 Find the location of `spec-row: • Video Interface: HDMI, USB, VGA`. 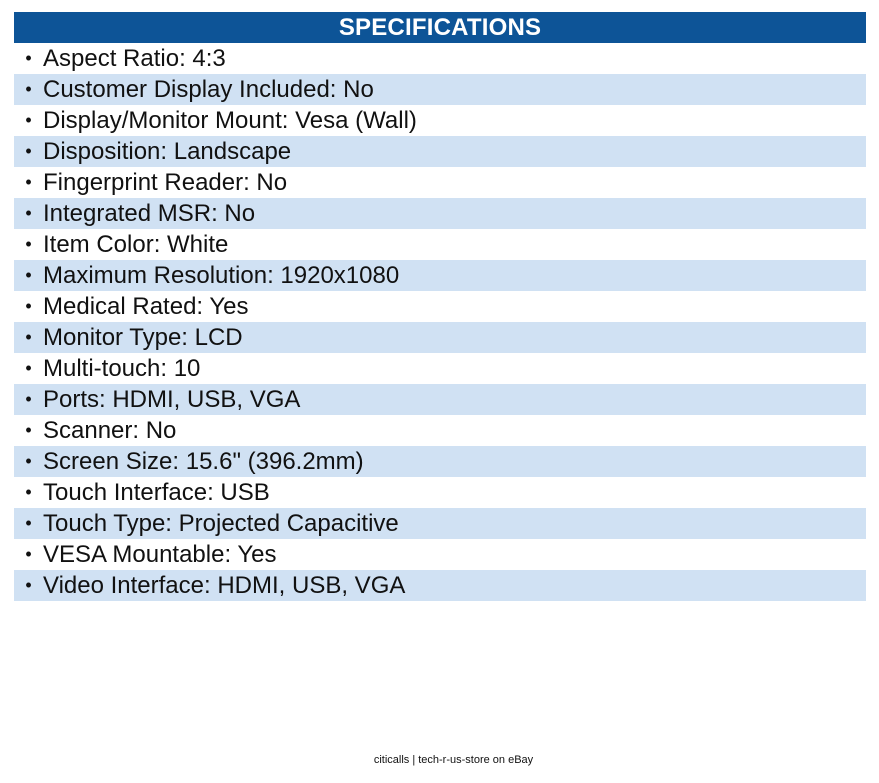

spec-row: • Video Interface: HDMI, USB, VGA is located at coordinates (440, 585).